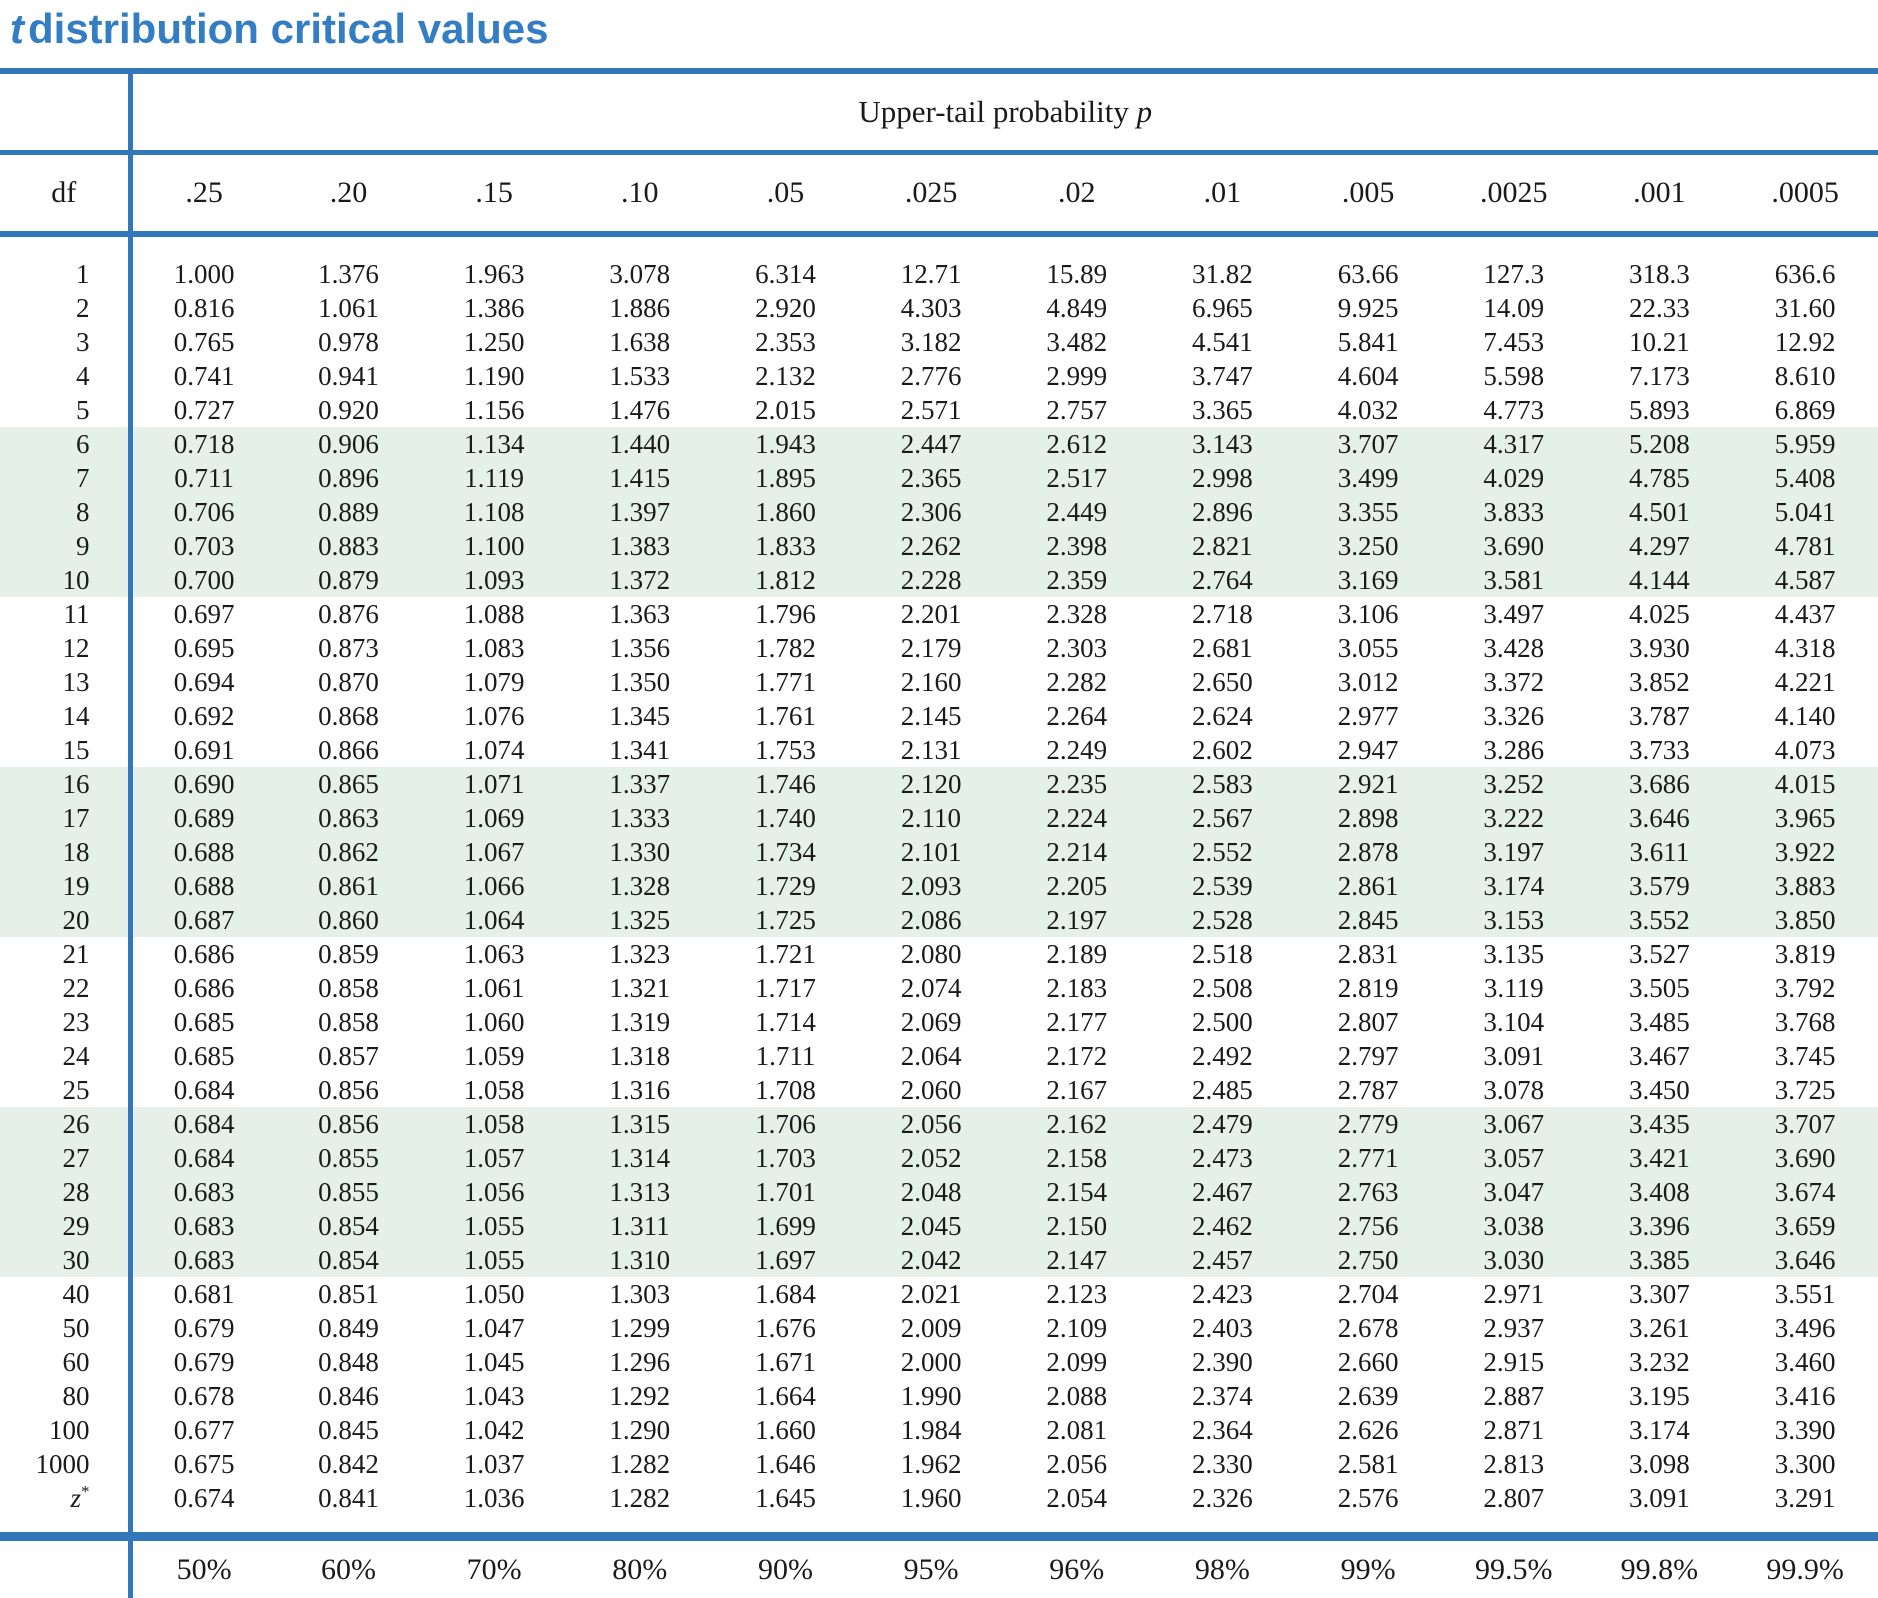  I want to click on critical-value-cell: 0.858, so click(348, 1022).